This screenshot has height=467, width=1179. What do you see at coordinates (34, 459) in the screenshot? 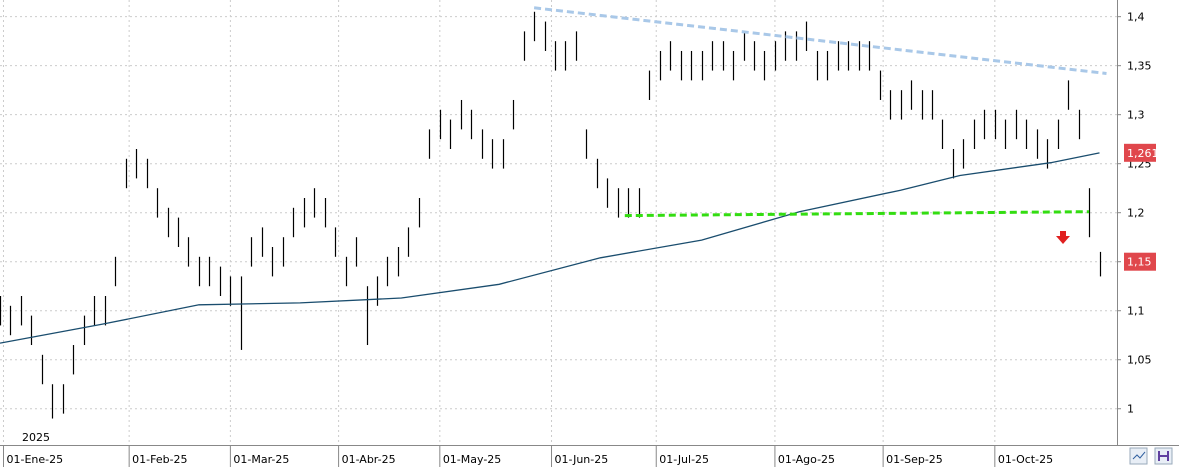
I see `x-tick-label: 01-Ene-25` at bounding box center [34, 459].